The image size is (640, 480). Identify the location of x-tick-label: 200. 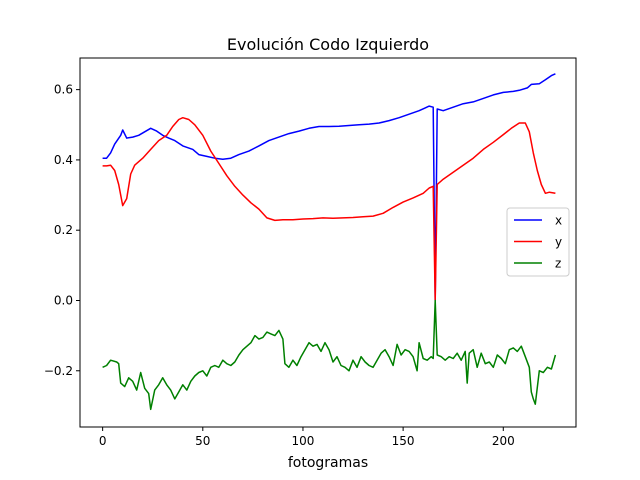
(503, 441).